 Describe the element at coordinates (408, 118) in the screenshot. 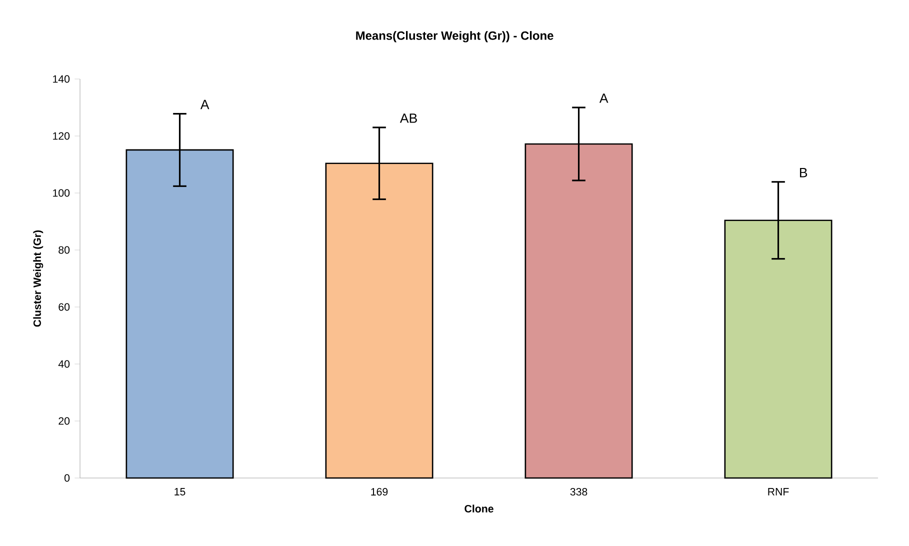

I see `annotation: AB` at that location.